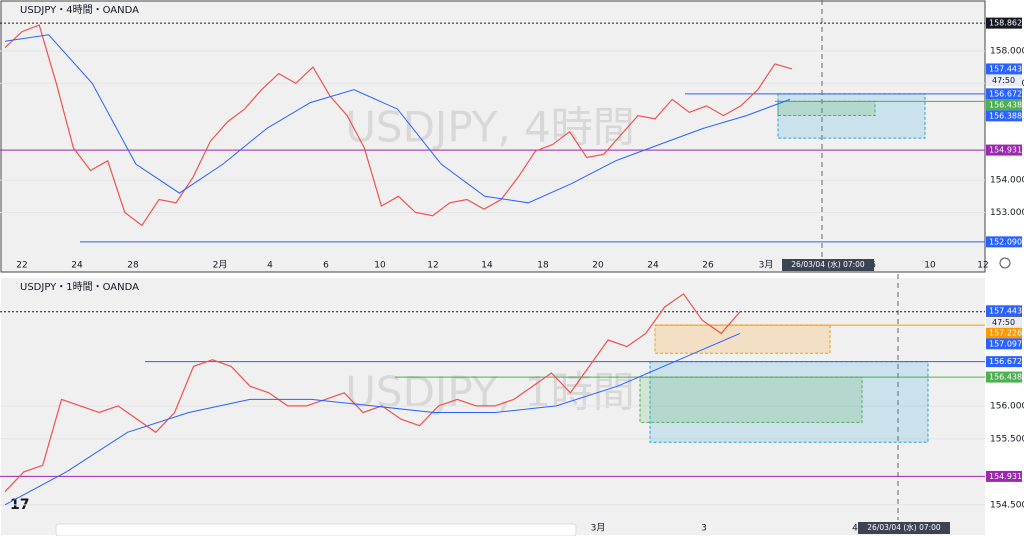 Image resolution: width=1024 pixels, height=536 pixels. Describe the element at coordinates (490, 392) in the screenshot. I see `watermark: USDJPY, 1時間` at that location.